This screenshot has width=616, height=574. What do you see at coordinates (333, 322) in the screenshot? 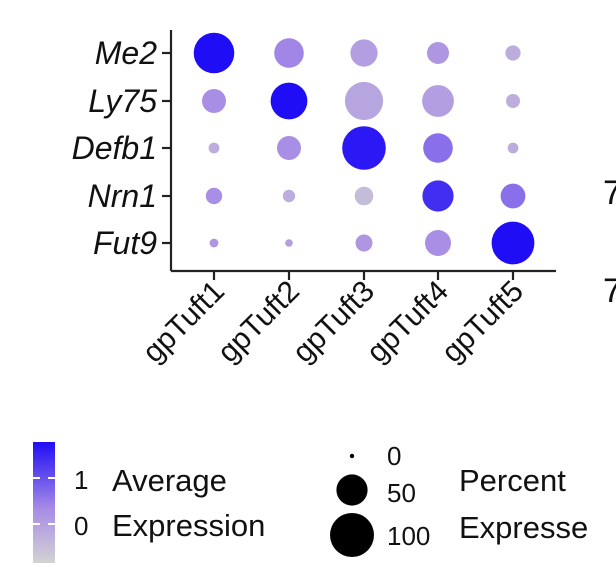
I see `cluster-label: gpTuft3` at bounding box center [333, 322].